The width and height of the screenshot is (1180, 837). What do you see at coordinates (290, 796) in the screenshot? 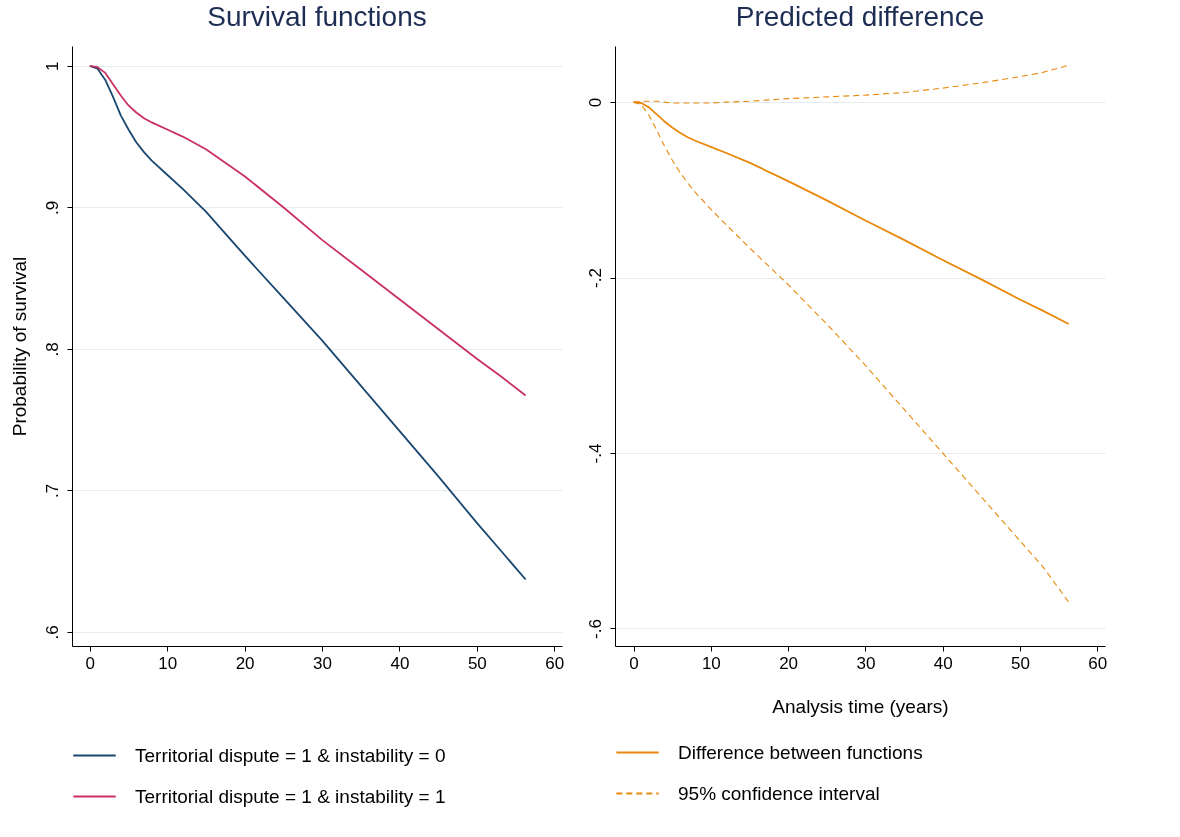
I see `legend-label: Territorial dispute = 1 & instability = 1` at bounding box center [290, 796].